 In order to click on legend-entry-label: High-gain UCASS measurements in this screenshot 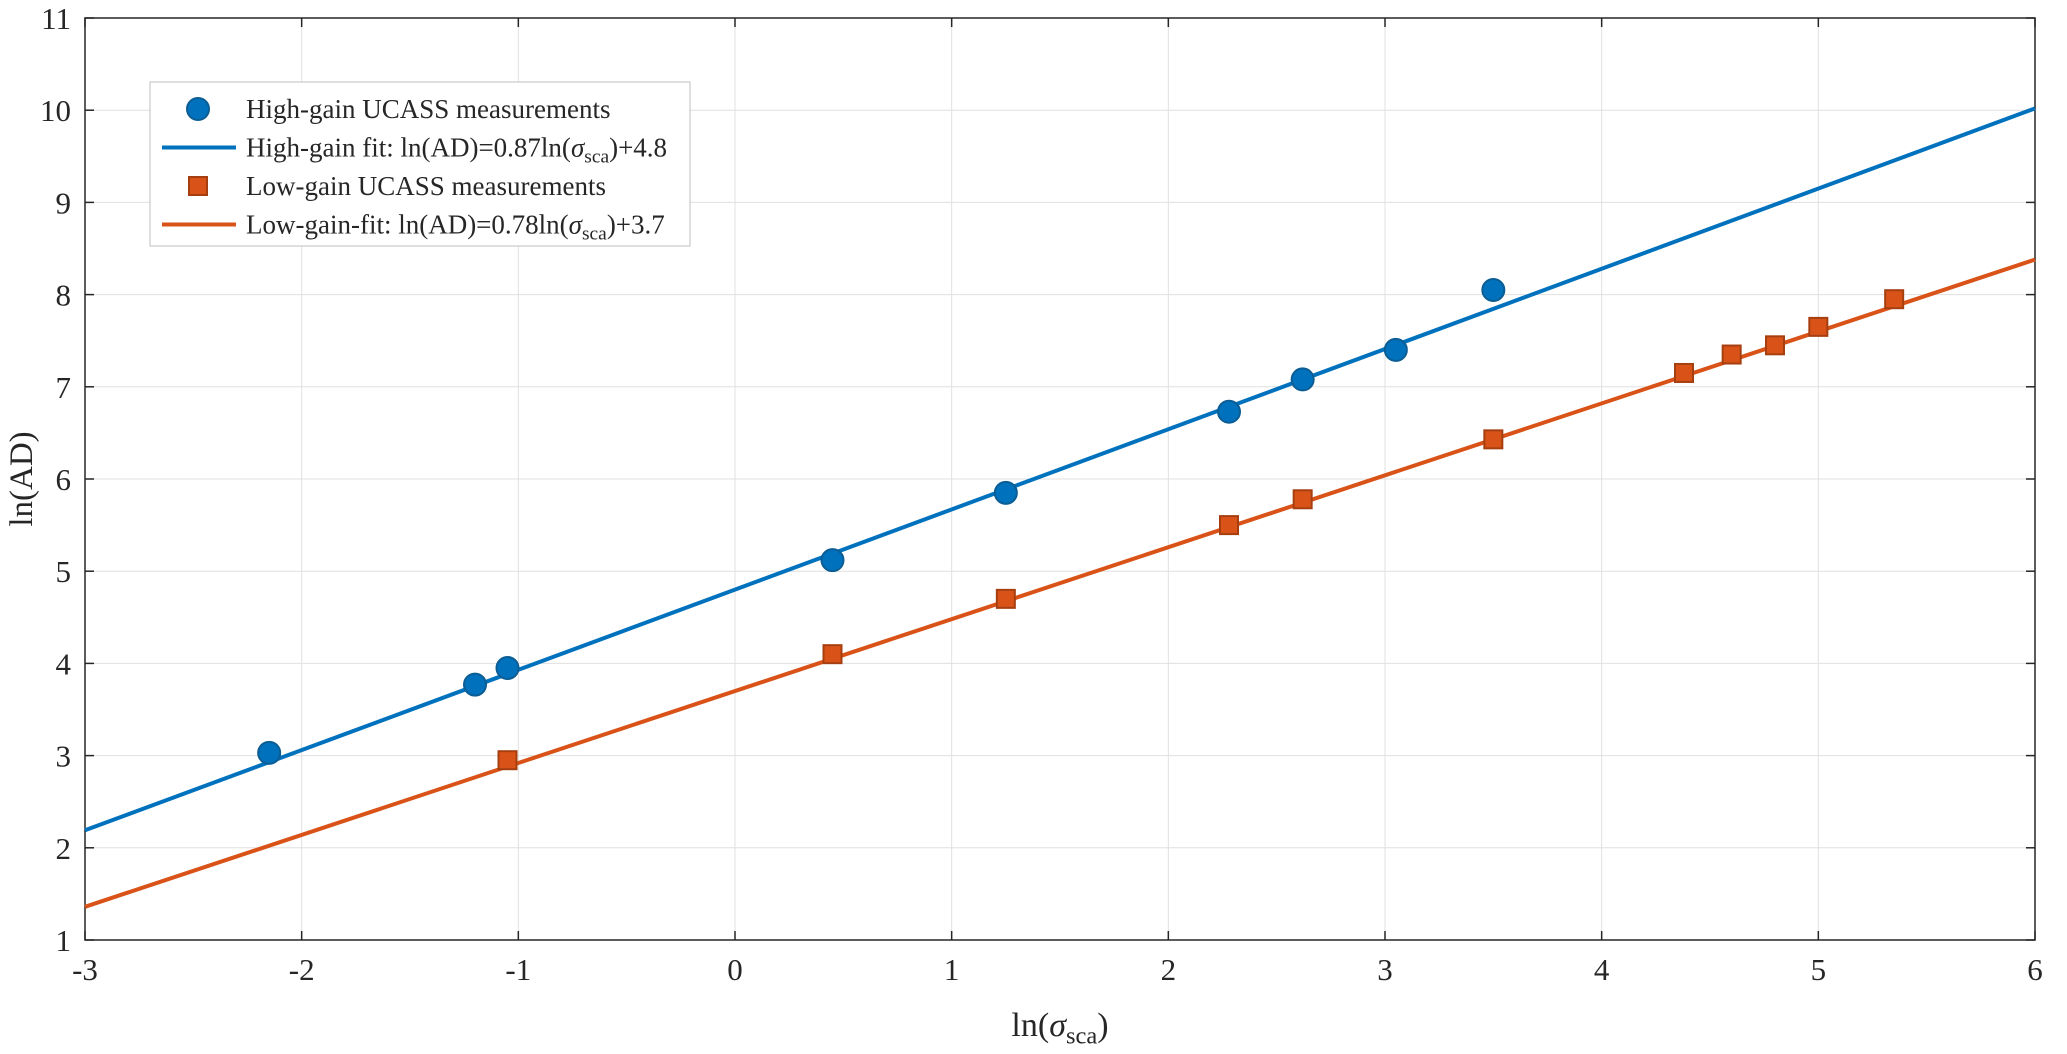, I will do `click(428, 109)`.